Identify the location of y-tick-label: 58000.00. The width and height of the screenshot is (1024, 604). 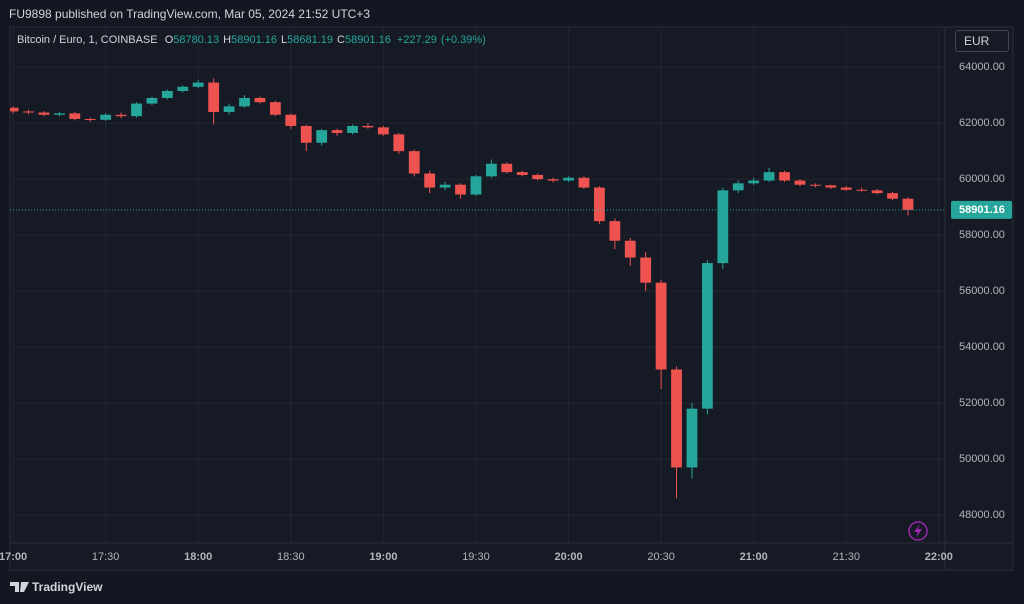
(982, 235).